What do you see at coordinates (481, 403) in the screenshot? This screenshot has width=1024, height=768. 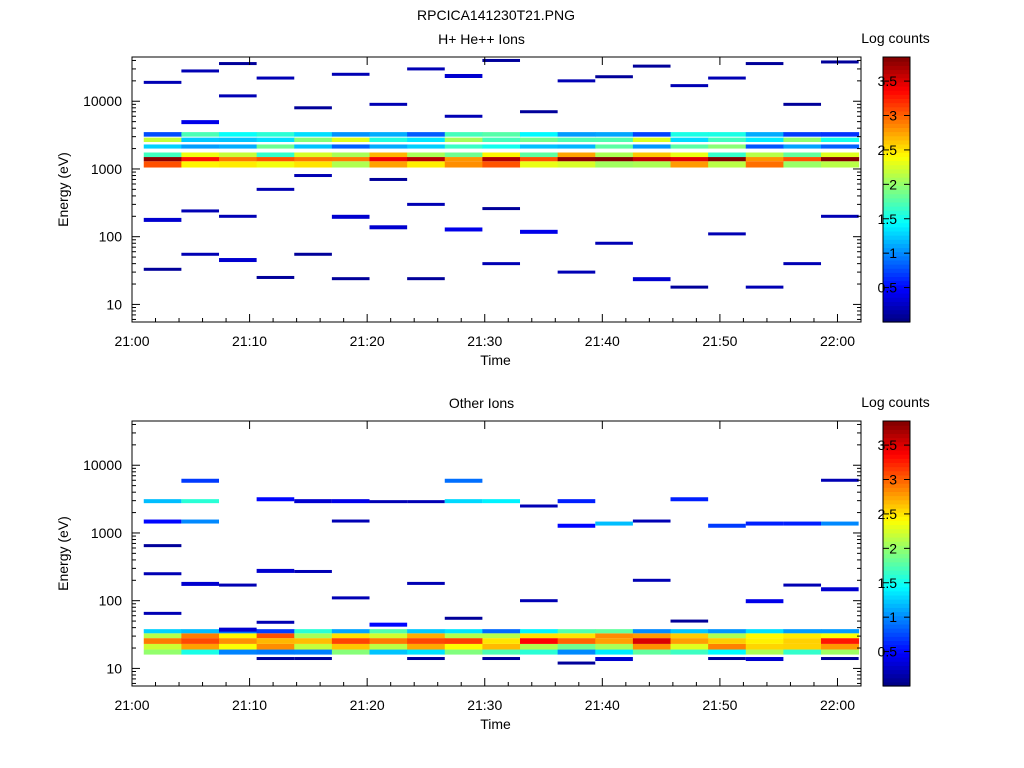 I see `panel-title: Other Ions` at bounding box center [481, 403].